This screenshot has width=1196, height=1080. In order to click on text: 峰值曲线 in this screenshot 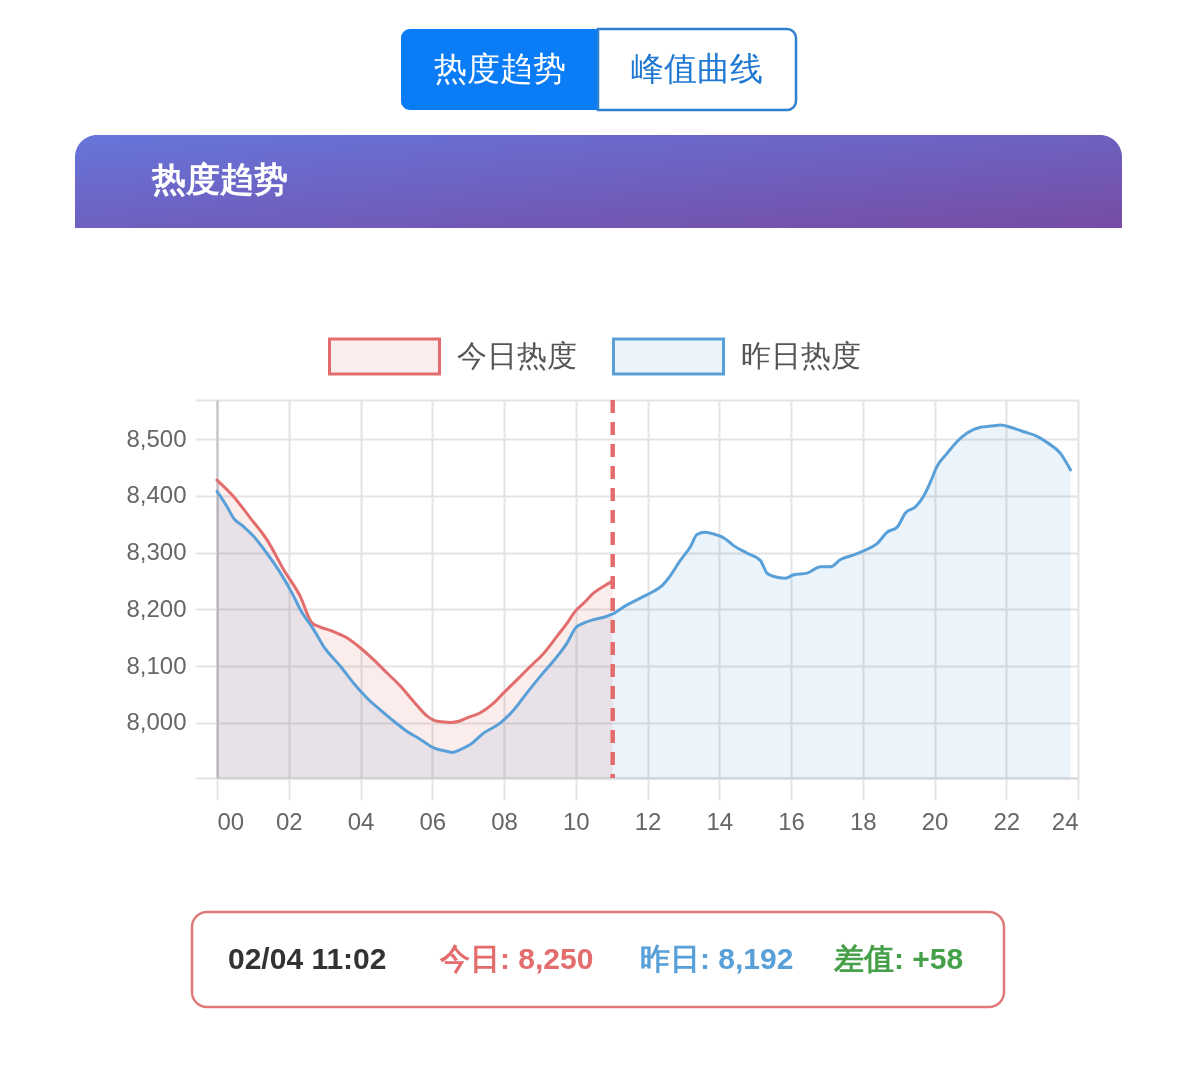, I will do `click(697, 68)`.